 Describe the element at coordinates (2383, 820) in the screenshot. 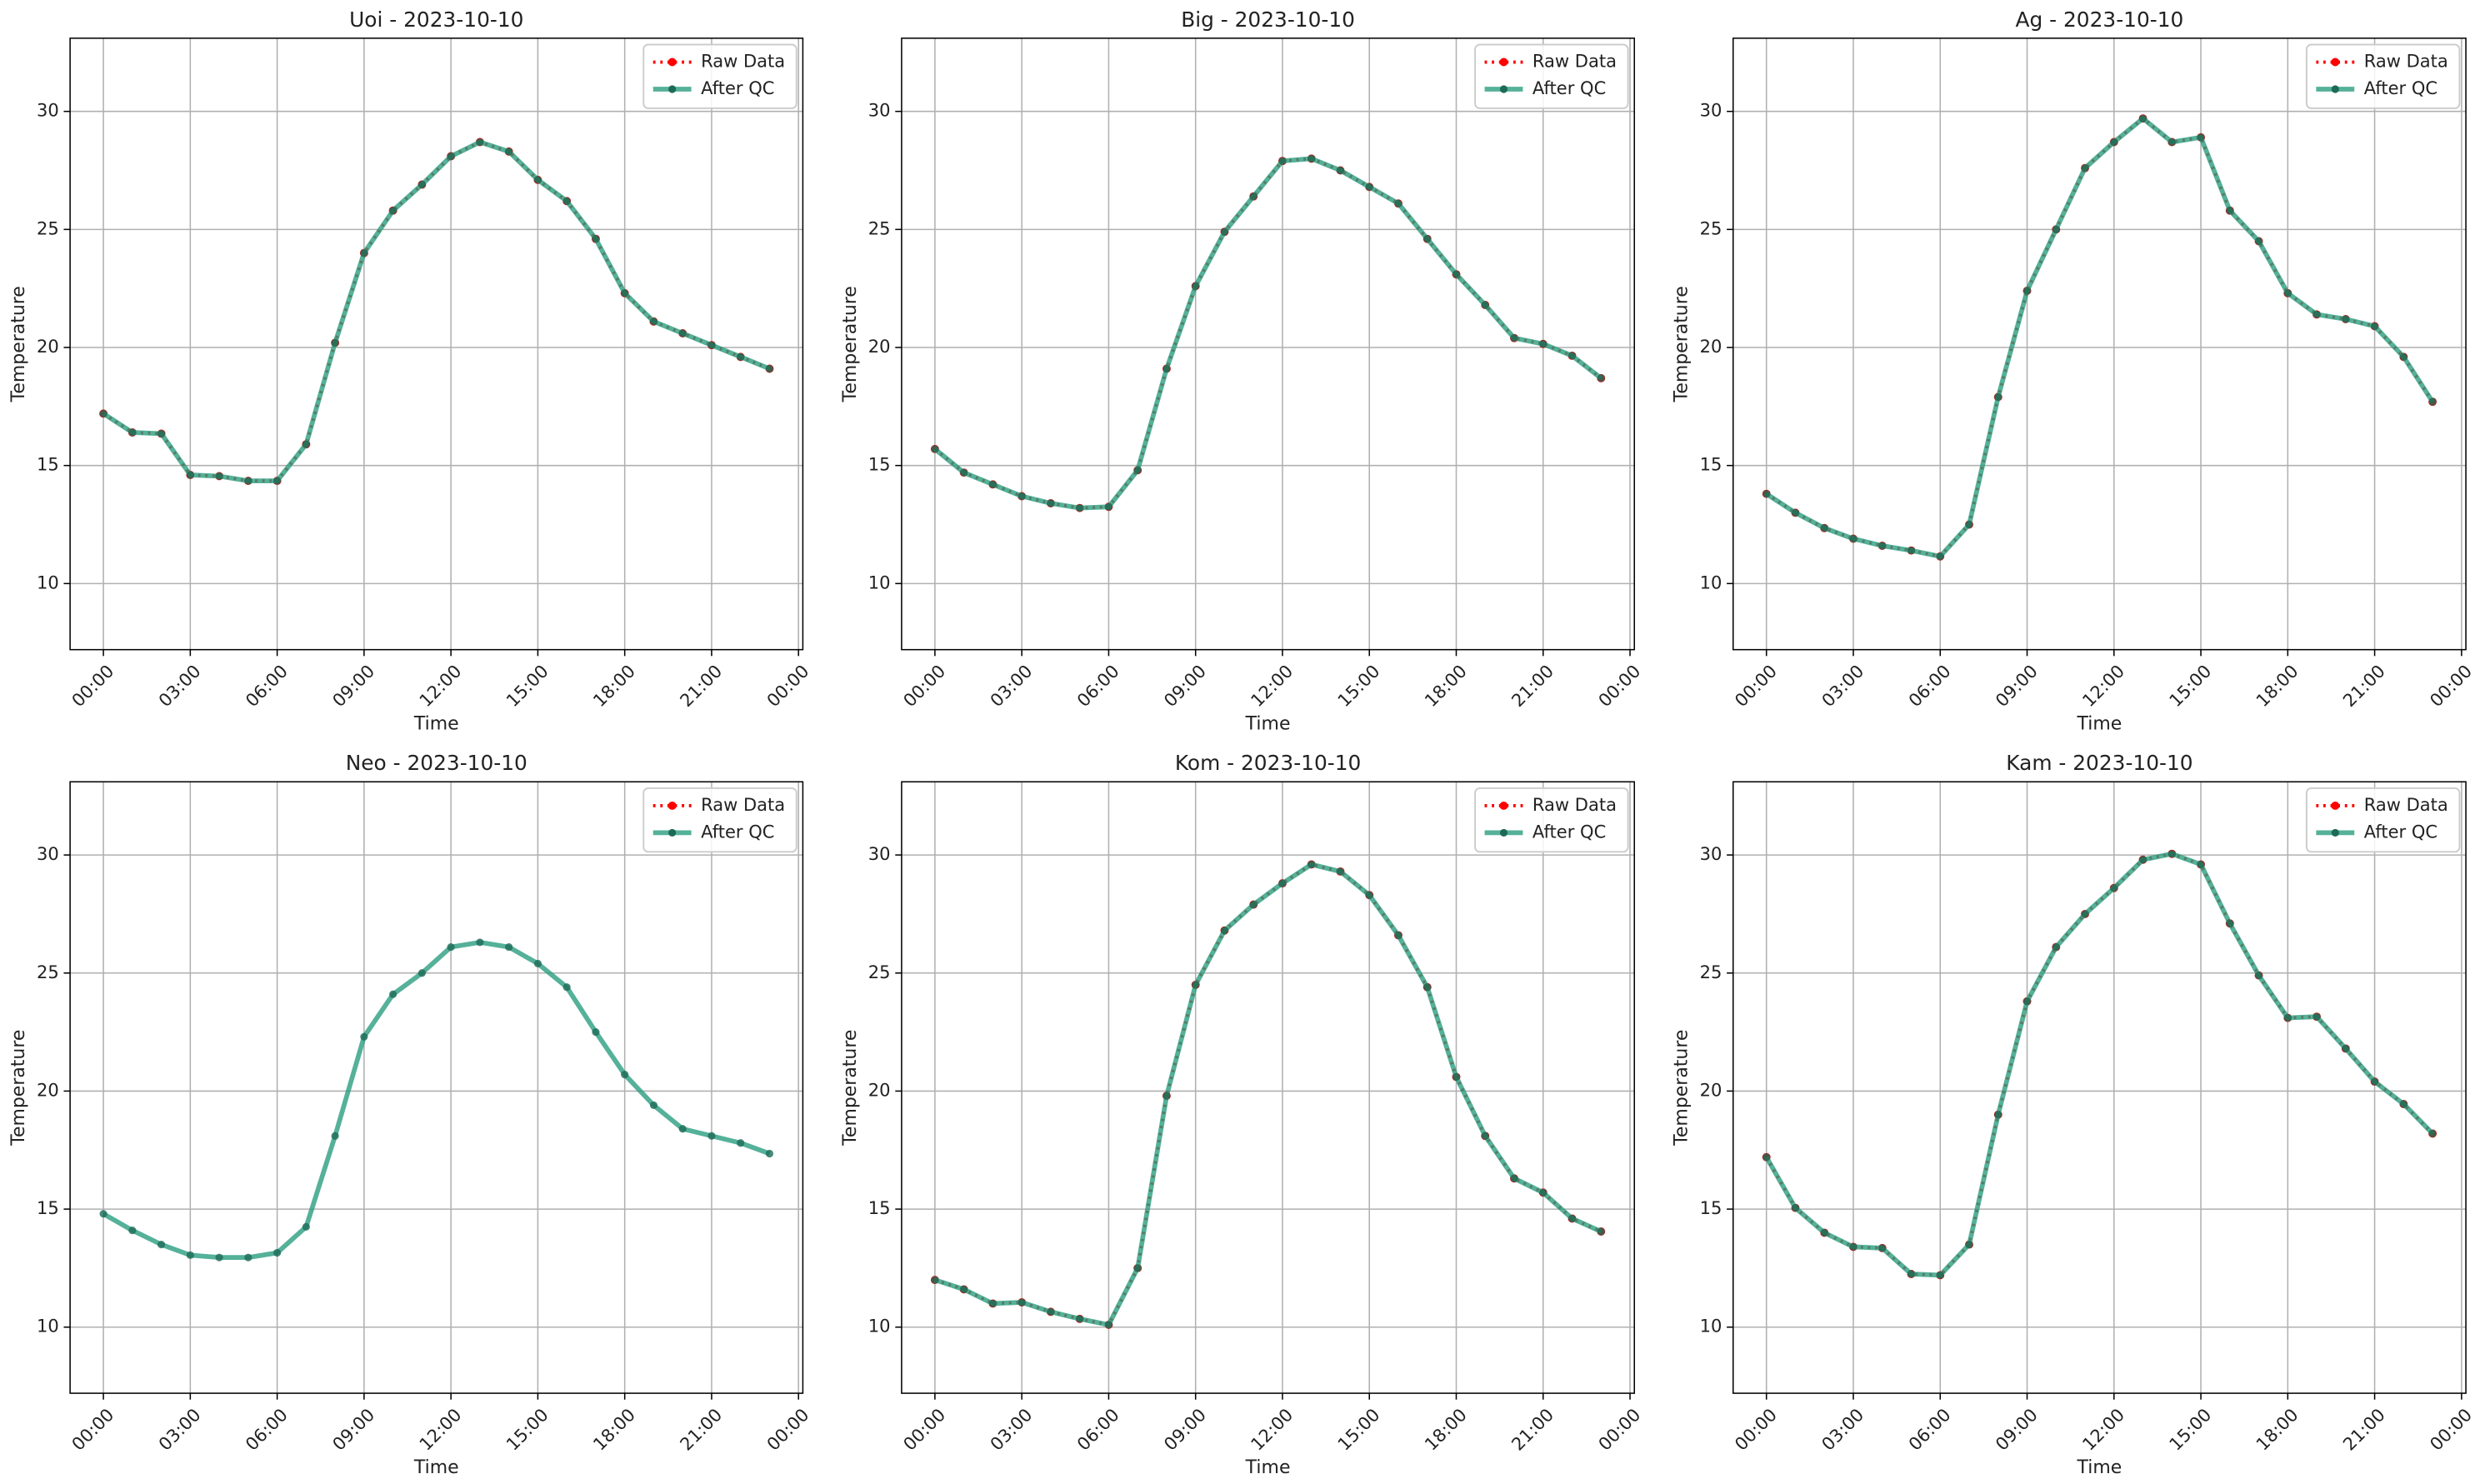

I see `legend-box` at that location.